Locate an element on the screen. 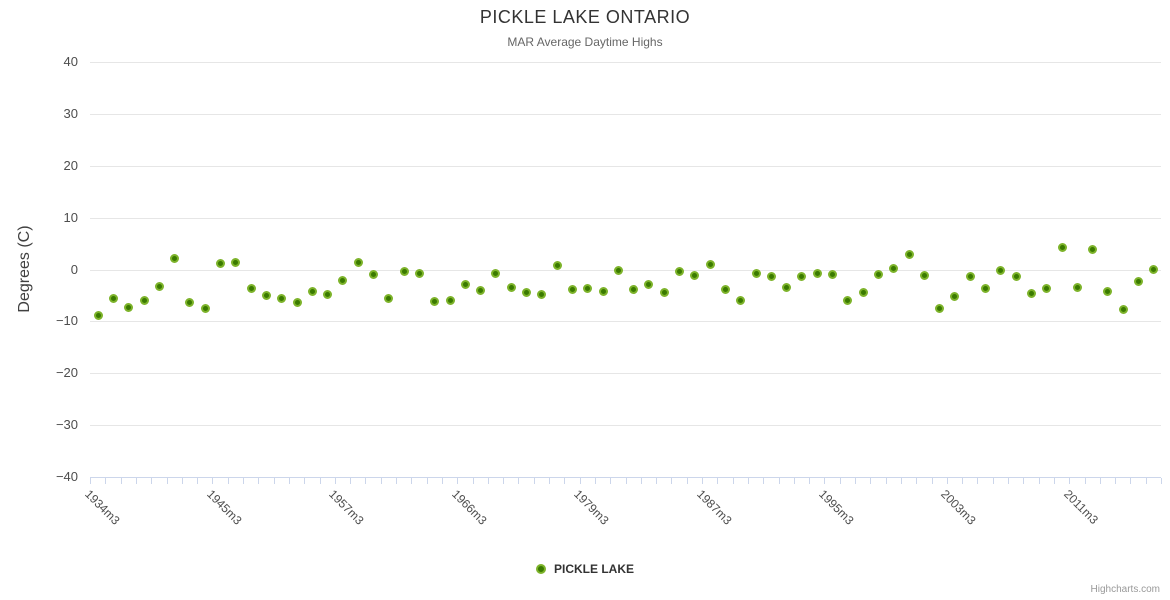 The width and height of the screenshot is (1170, 600). x-axis-tick-label: 1966m3 is located at coordinates (469, 507).